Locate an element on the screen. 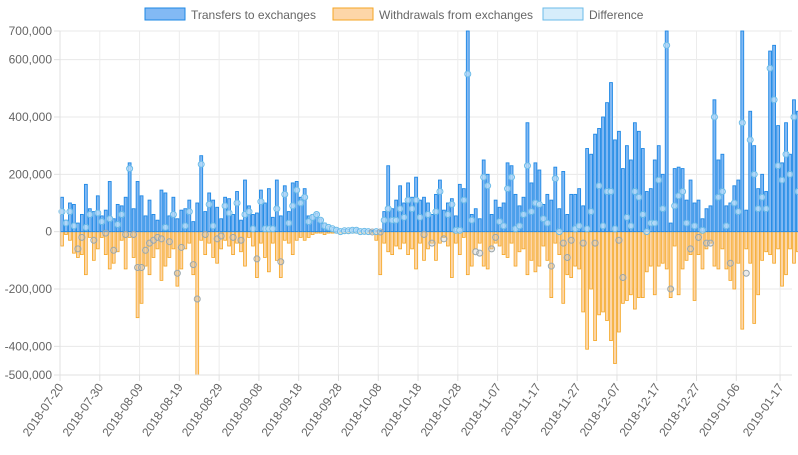 The image size is (798, 455). x-tick-label: 2019-01-06 is located at coordinates (719, 409).